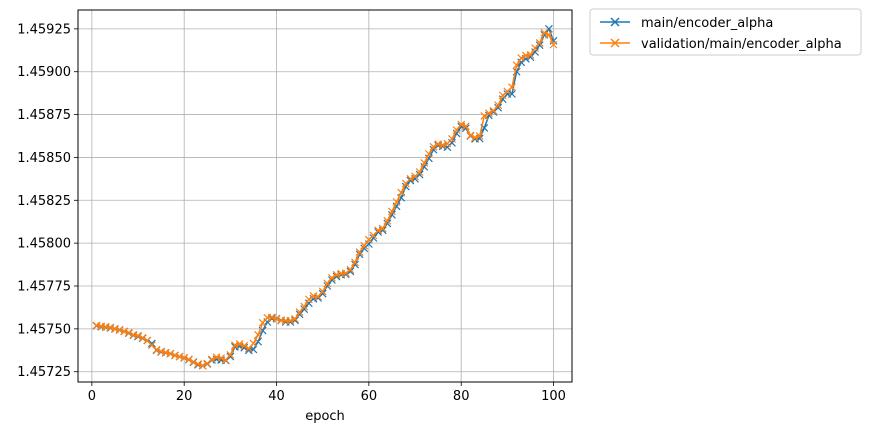 This screenshot has height=432, width=872. Describe the element at coordinates (741, 44) in the screenshot. I see `legend-label-validation: validation/main/encoder_alpha` at that location.